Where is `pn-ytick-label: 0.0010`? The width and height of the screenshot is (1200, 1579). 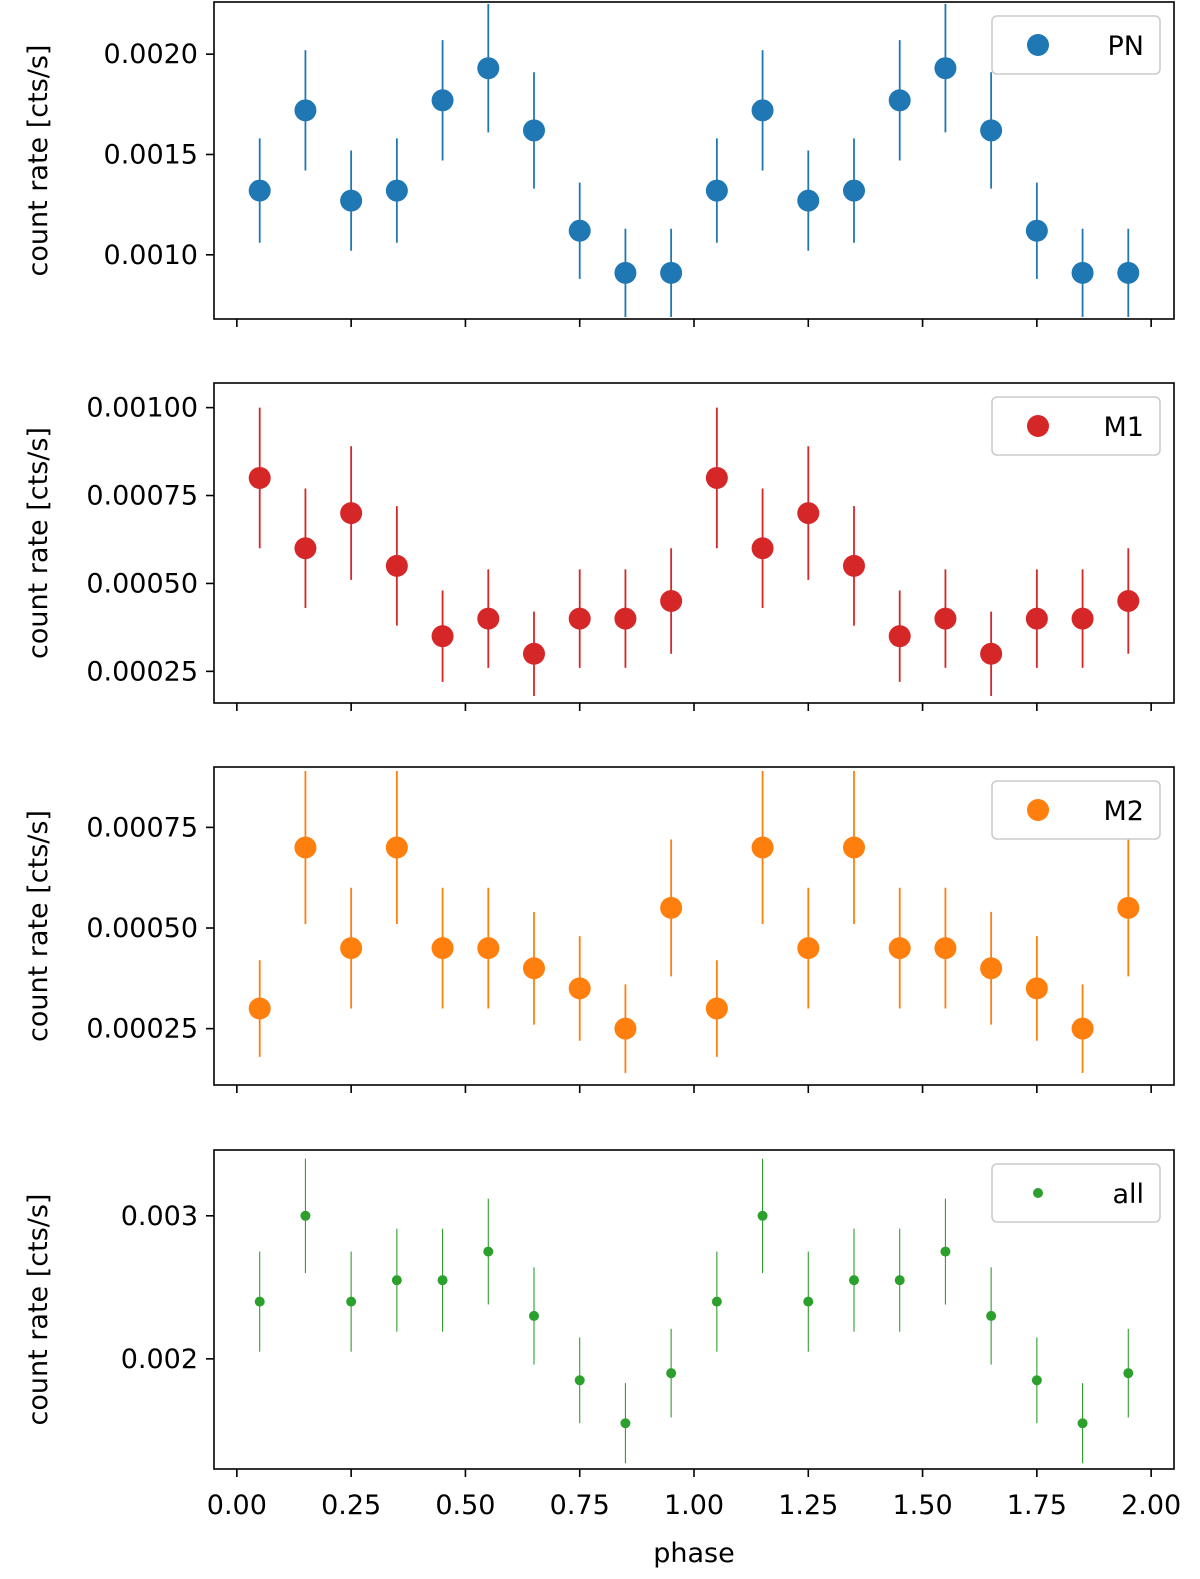 pn-ytick-label: 0.0010 is located at coordinates (151, 255).